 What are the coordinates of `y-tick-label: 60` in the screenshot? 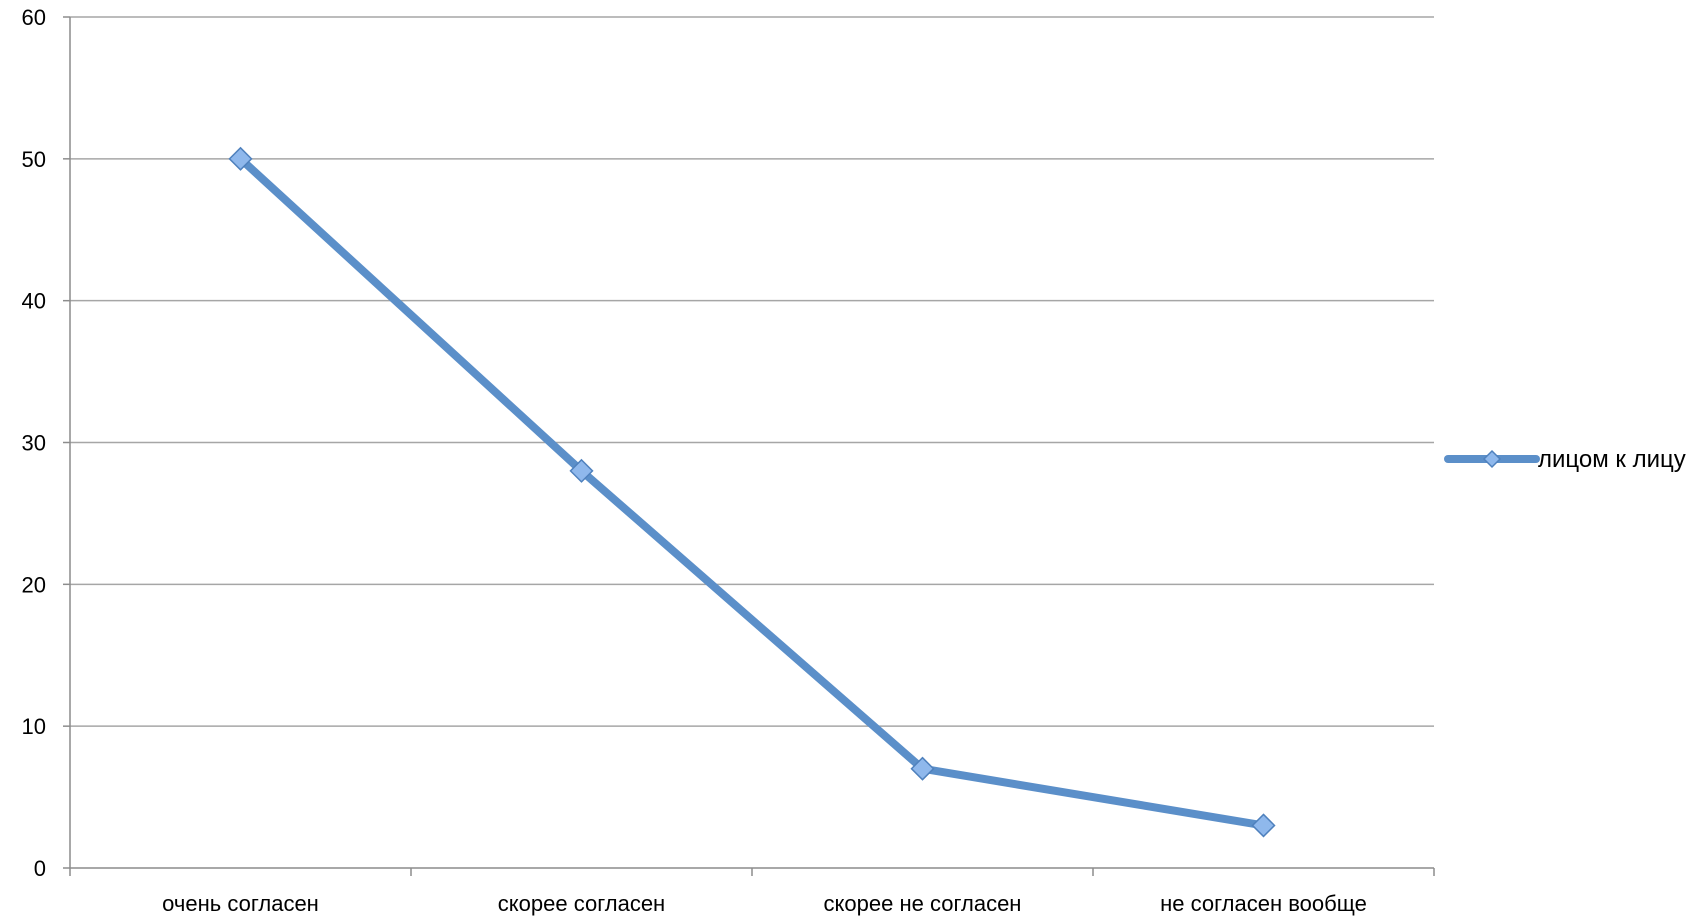 It's located at (34, 17).